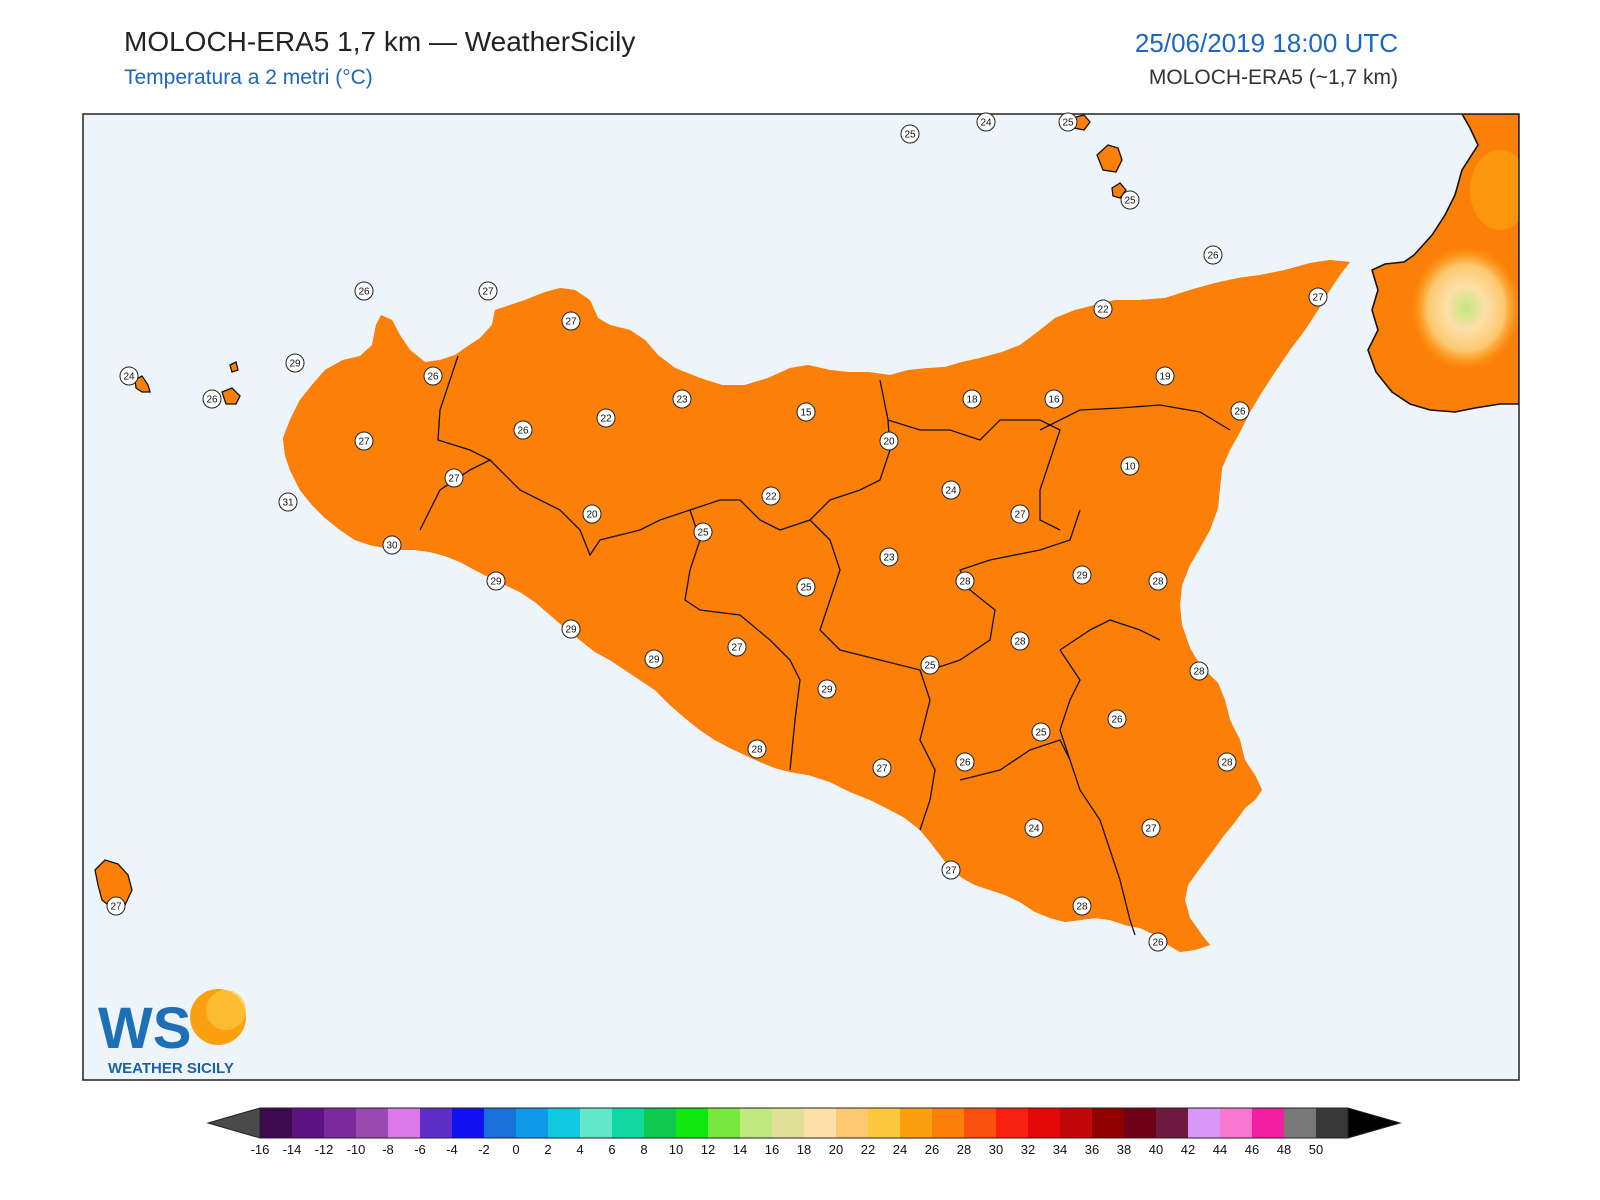  Describe the element at coordinates (260, 1149) in the screenshot. I see `colorbar-tick-label: -16` at that location.